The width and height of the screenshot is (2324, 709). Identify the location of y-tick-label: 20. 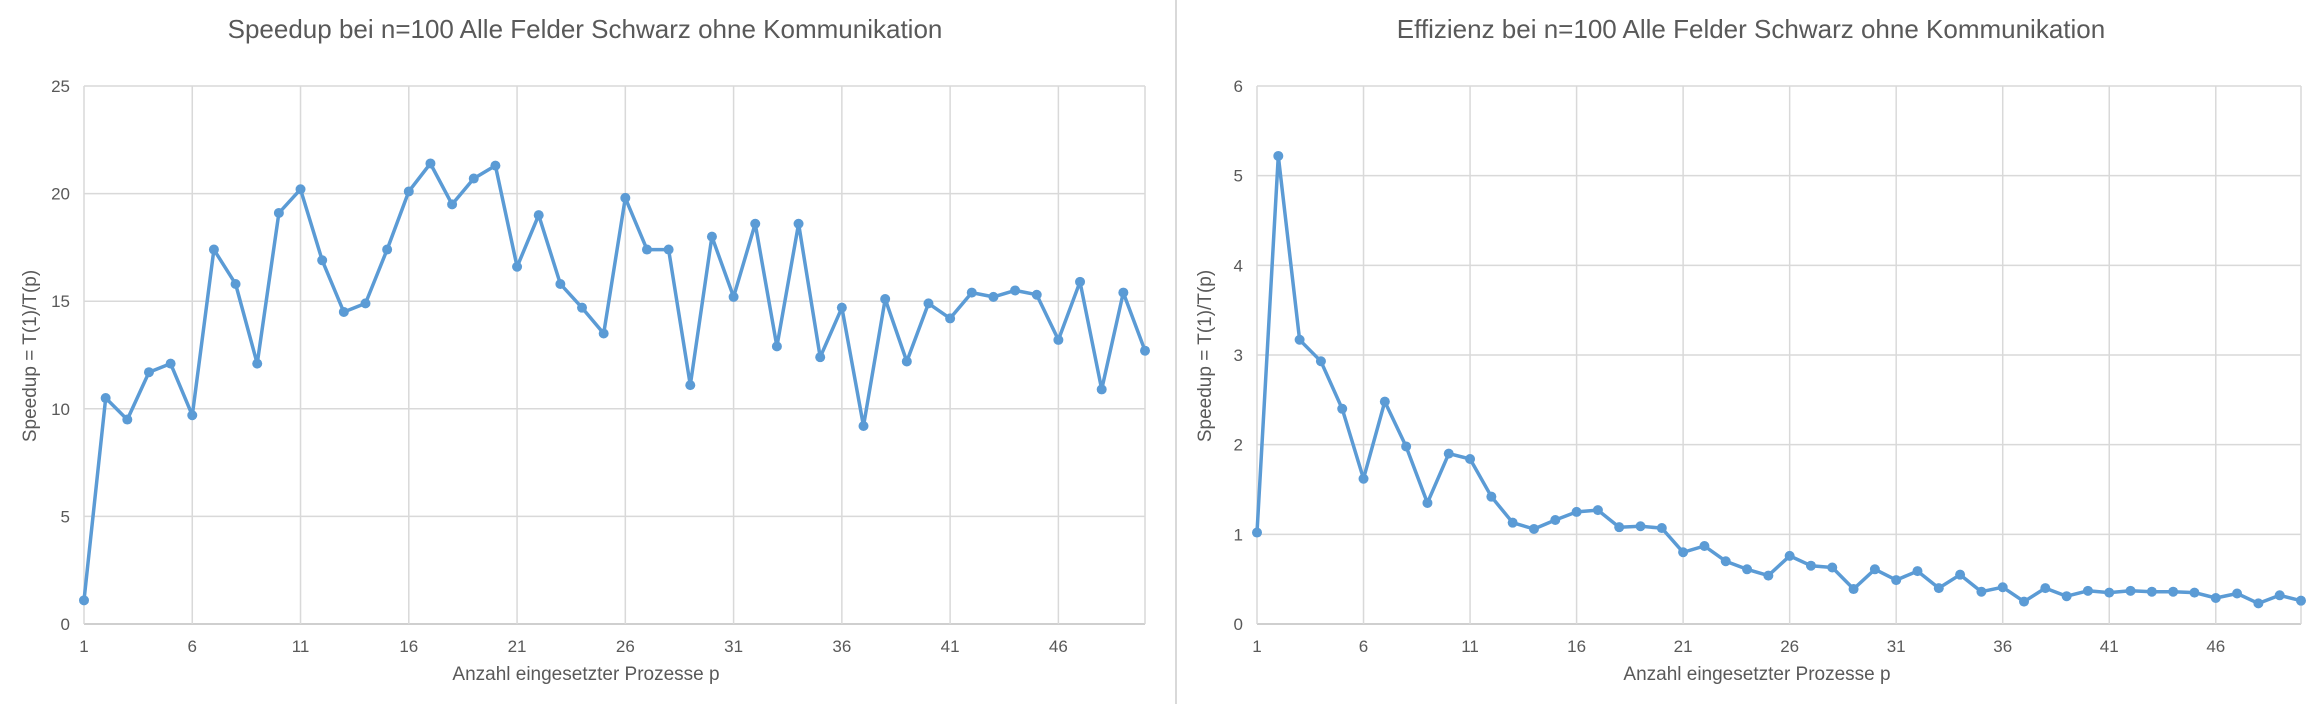
(60, 194).